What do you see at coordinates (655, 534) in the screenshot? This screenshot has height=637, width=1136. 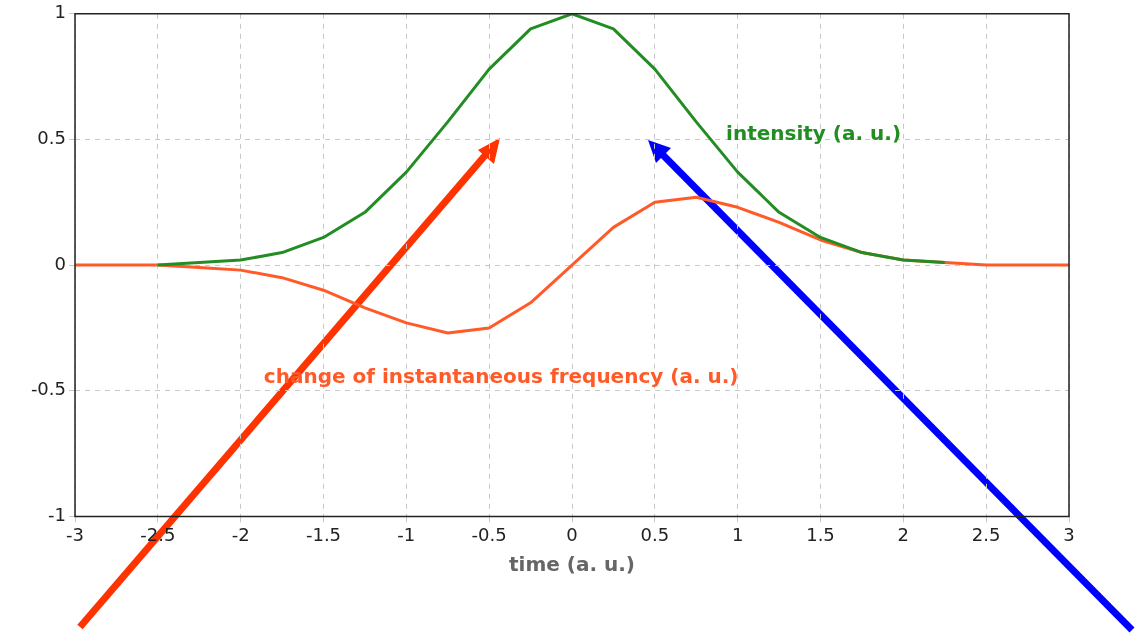 I see `x-tick-label: 0.5` at bounding box center [655, 534].